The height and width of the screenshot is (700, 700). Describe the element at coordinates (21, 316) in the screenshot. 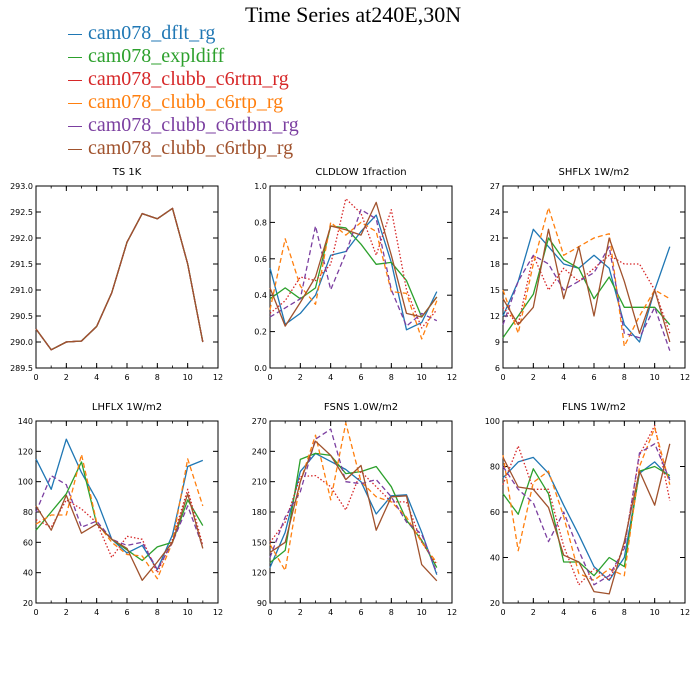

I see `y-tick-label: 290.5` at that location.